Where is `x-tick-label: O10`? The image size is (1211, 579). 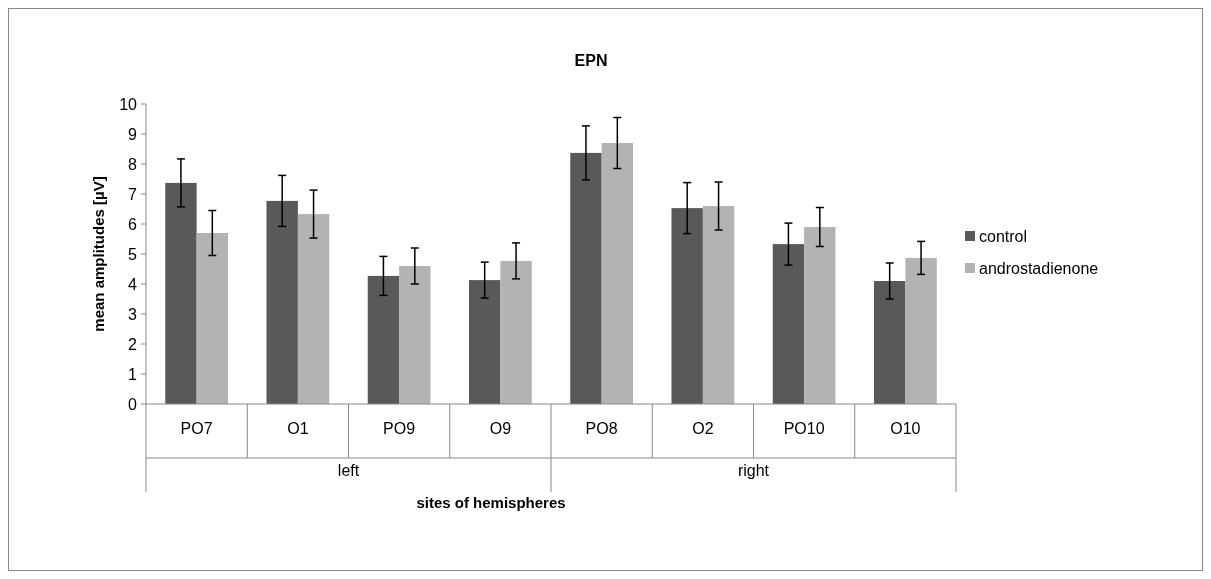 x-tick-label: O10 is located at coordinates (905, 428).